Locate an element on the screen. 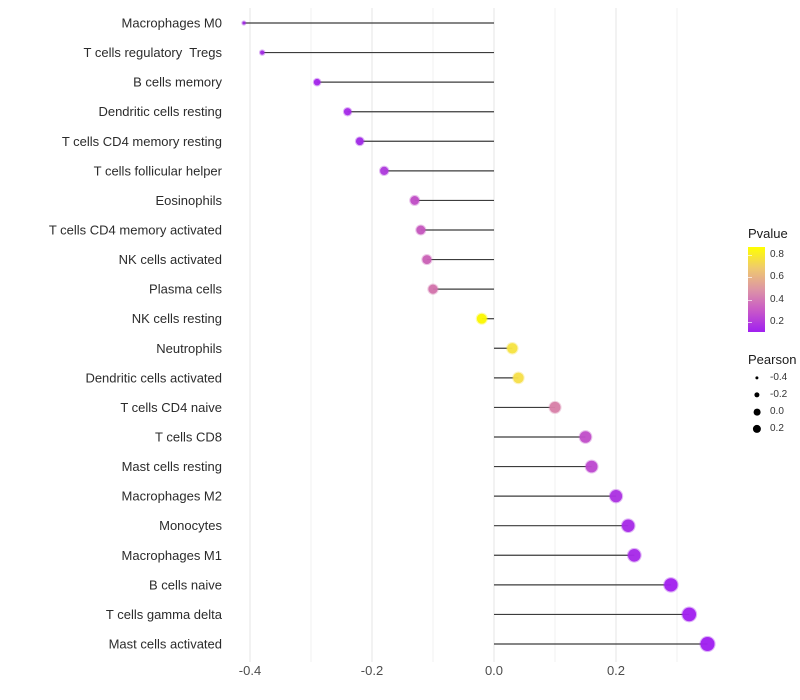 Image resolution: width=800 pixels, height=700 pixels. y-axis-label: T cells CD8 is located at coordinates (188, 436).